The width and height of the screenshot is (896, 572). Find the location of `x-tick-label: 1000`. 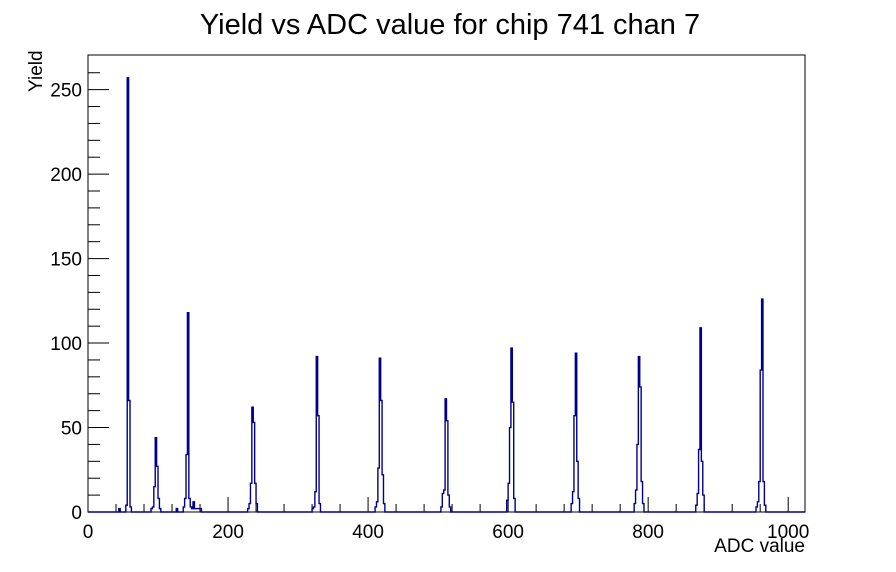

x-tick-label: 1000 is located at coordinates (788, 532).